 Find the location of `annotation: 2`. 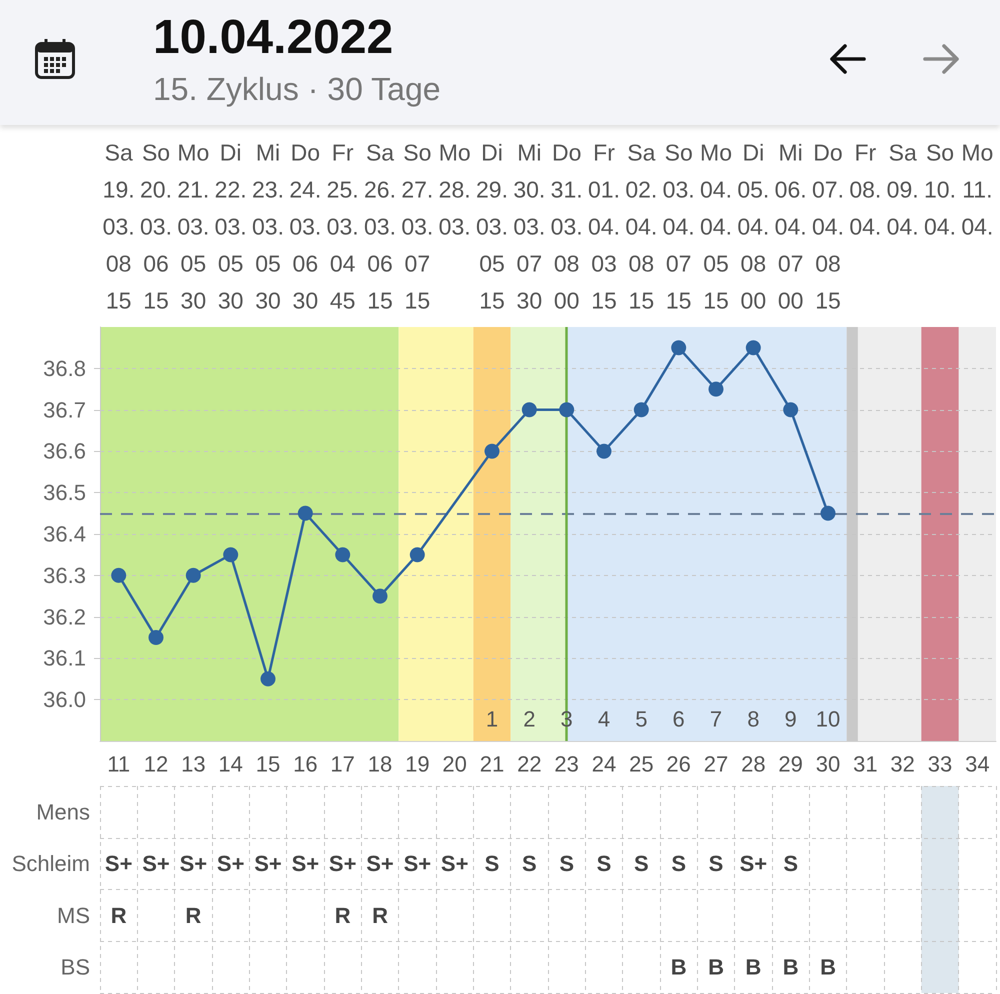

annotation: 2 is located at coordinates (529, 719).